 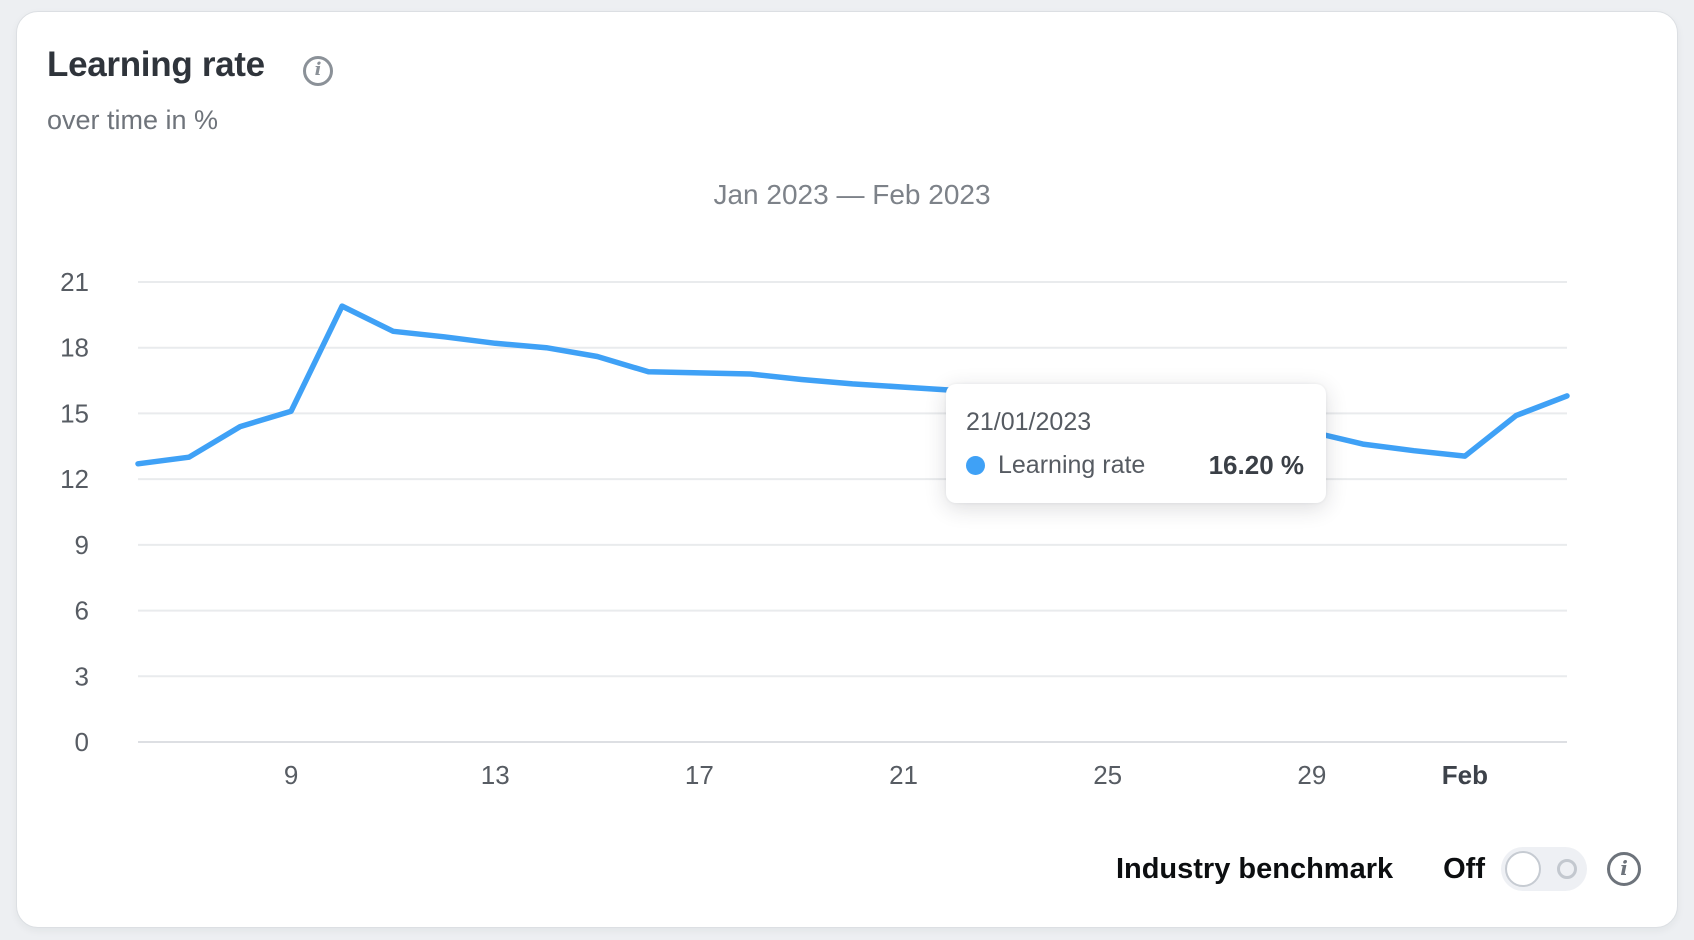 I want to click on y-tick-label: 6, so click(x=82, y=611).